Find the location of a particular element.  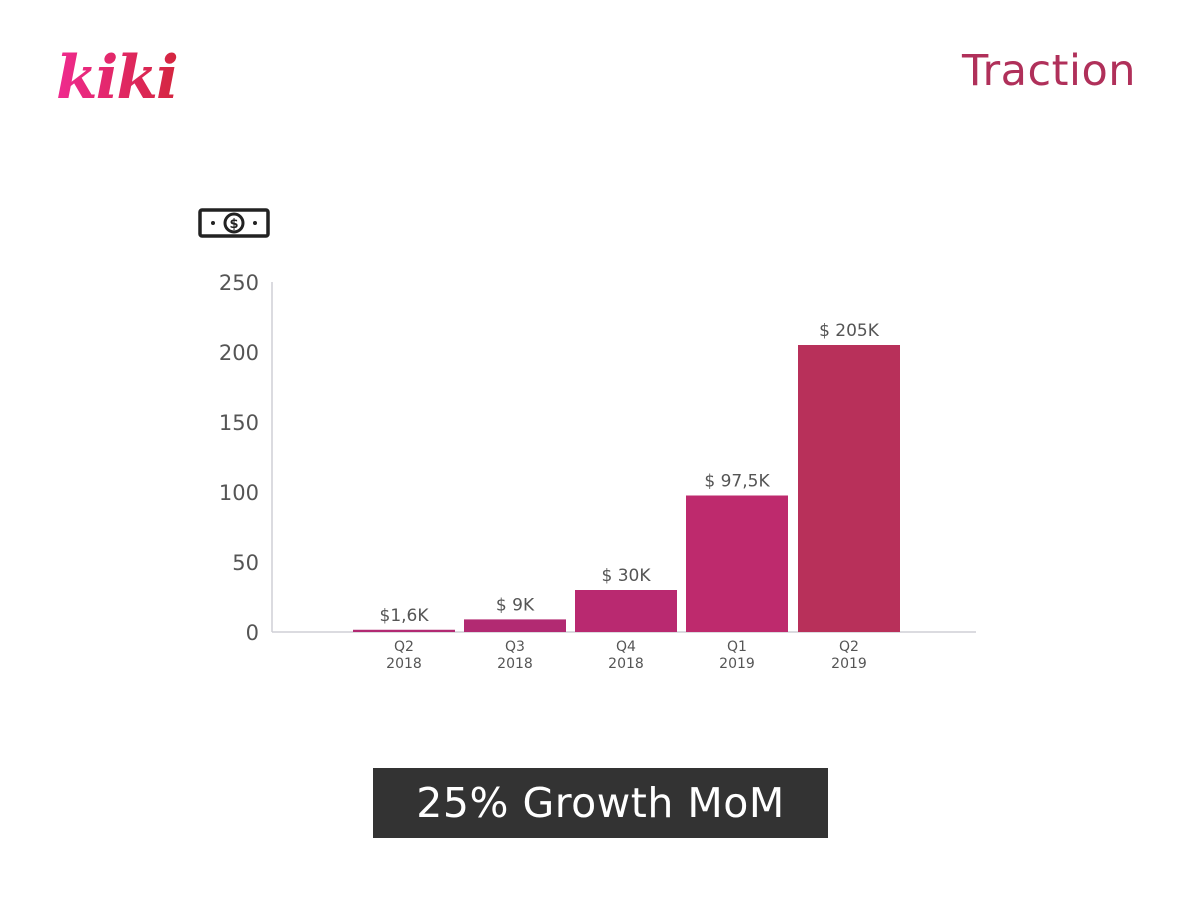

kiki-logo: kiki is located at coordinates (117, 78).